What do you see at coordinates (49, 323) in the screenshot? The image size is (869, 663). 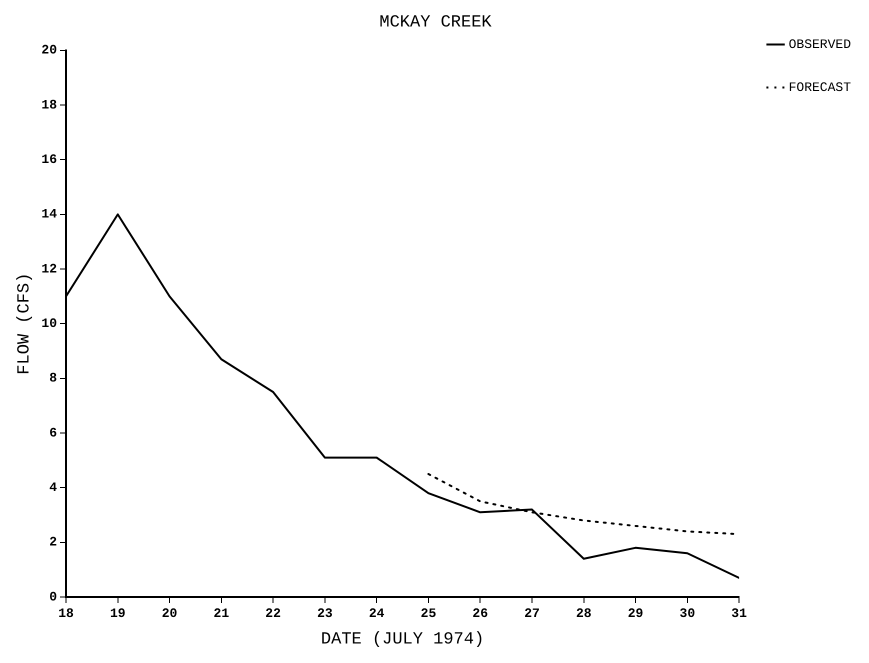 I see `y-tick-label: 10` at bounding box center [49, 323].